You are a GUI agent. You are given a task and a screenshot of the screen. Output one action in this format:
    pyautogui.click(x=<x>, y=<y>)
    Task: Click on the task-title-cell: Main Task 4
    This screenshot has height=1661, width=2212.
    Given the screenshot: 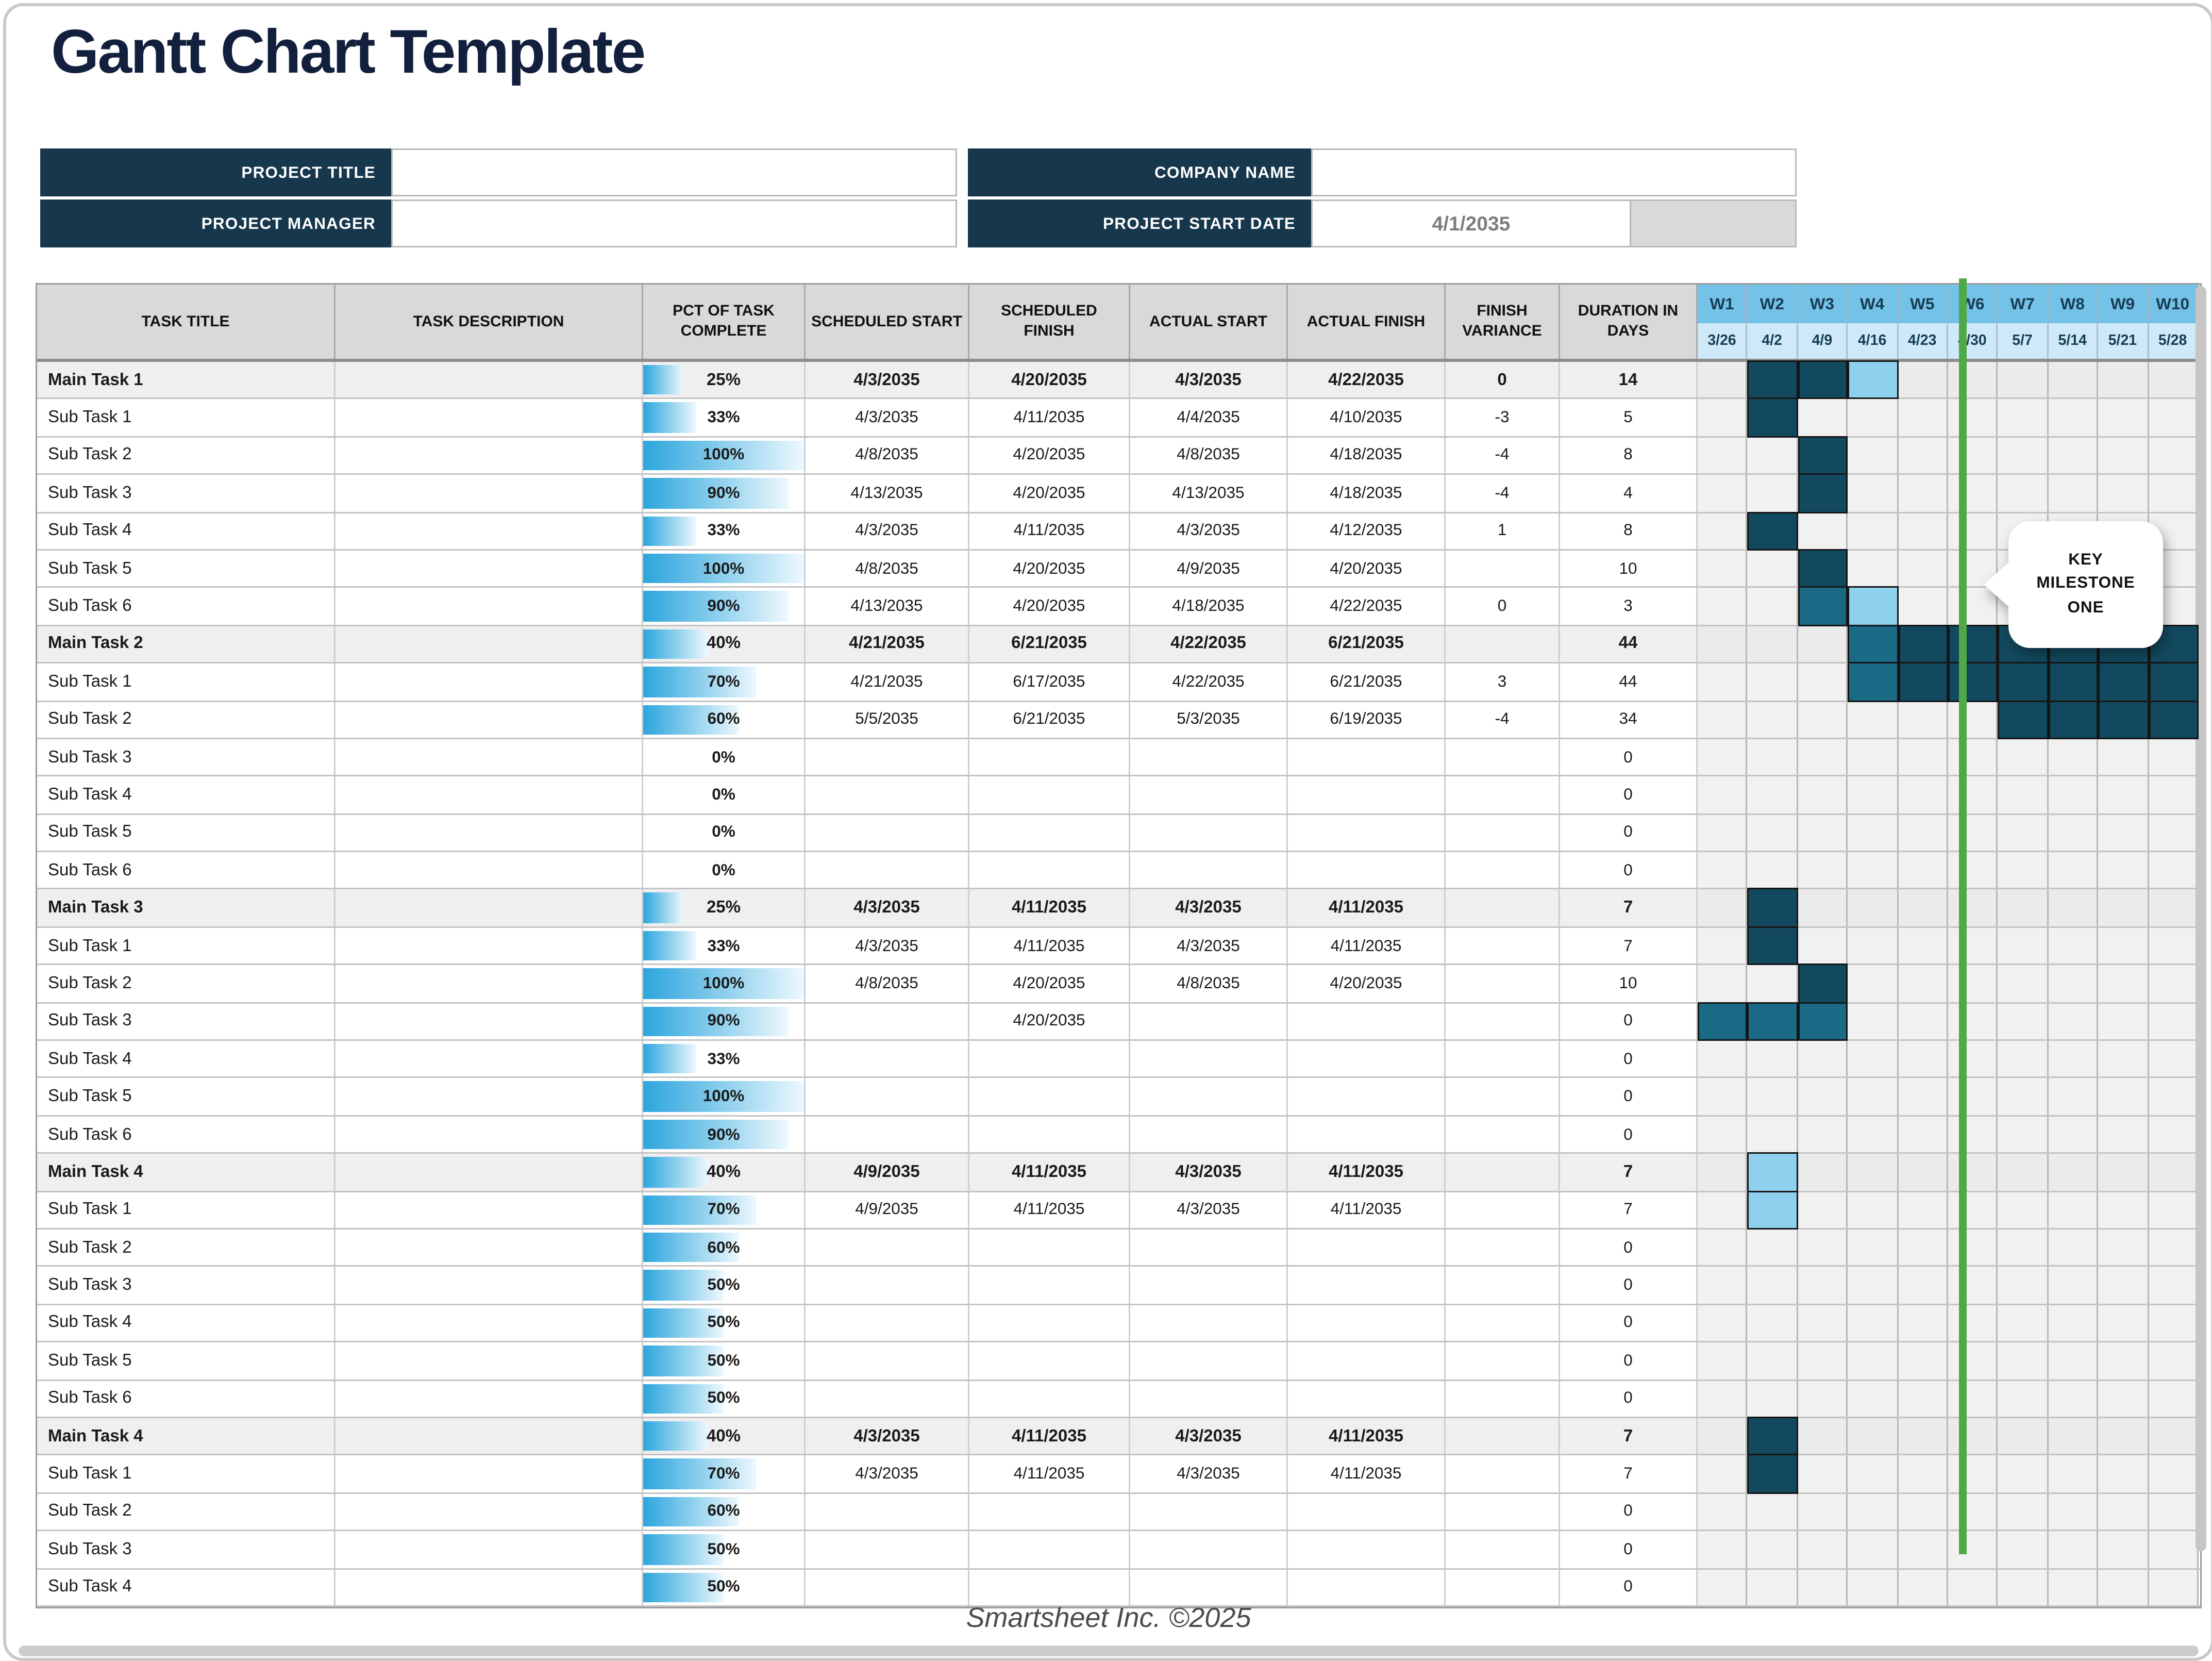 What is the action you would take?
    pyautogui.click(x=186, y=1172)
    